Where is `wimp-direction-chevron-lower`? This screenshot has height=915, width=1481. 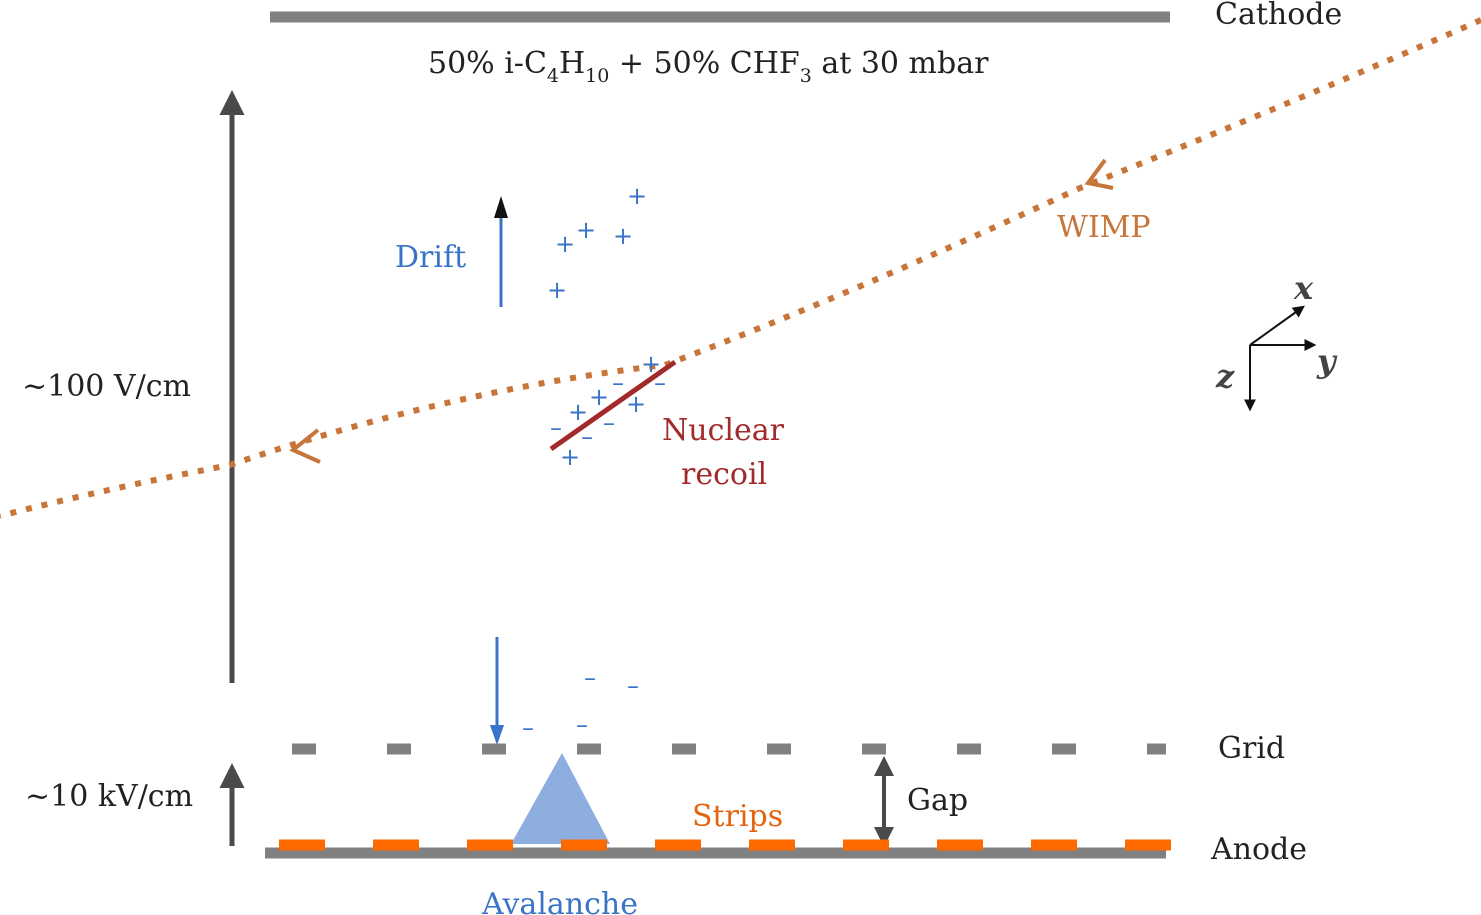 wimp-direction-chevron-lower is located at coordinates (305, 446).